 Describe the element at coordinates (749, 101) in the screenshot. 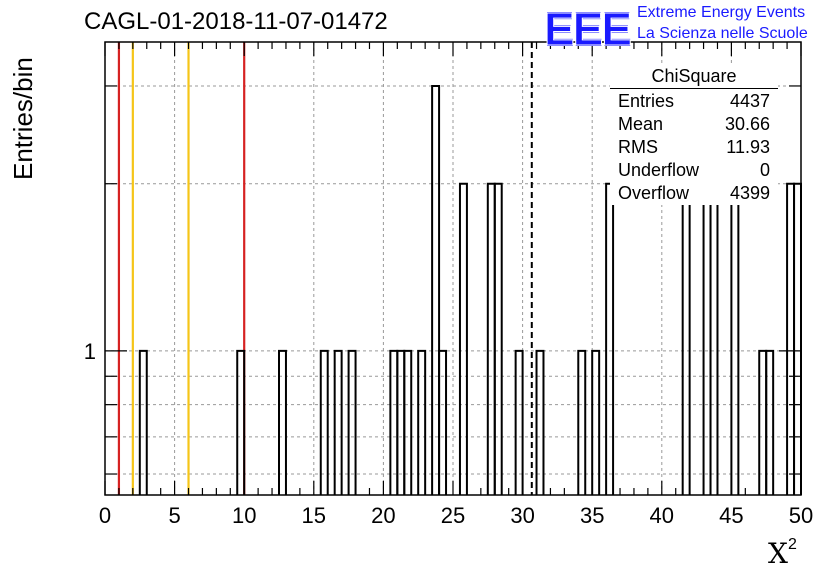

I see `stats-value: 4437` at that location.